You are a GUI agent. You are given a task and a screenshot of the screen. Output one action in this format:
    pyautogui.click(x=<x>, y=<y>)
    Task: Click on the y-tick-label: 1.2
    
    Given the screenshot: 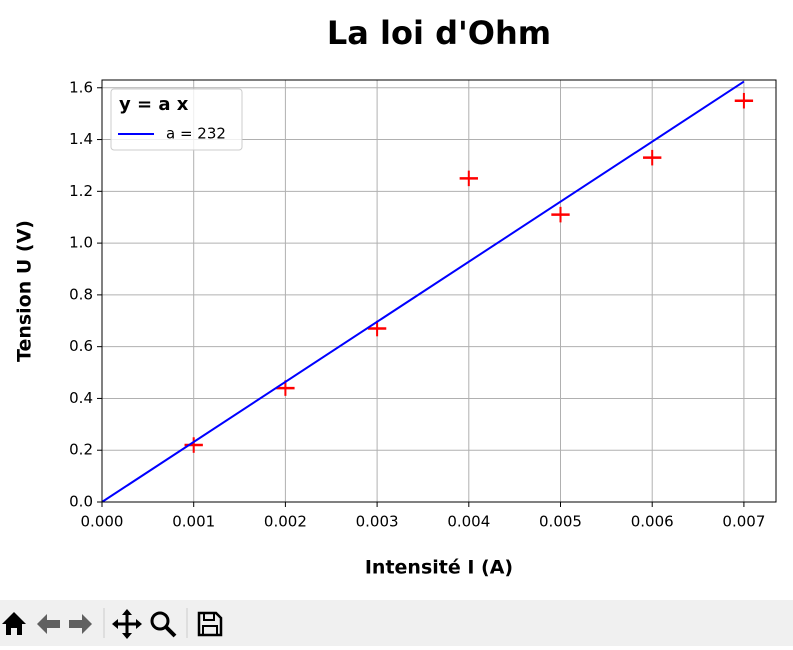 What is the action you would take?
    pyautogui.click(x=81, y=191)
    